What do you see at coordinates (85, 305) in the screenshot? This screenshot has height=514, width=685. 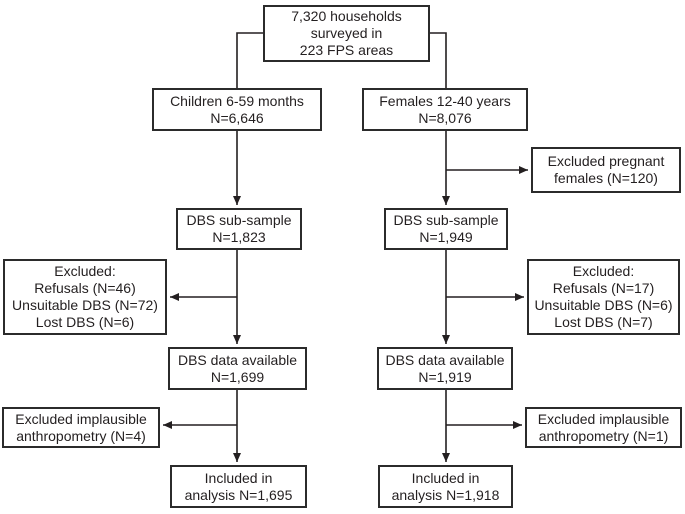 I see `node-text-line: Unsuitable DBS (N=72)` at bounding box center [85, 305].